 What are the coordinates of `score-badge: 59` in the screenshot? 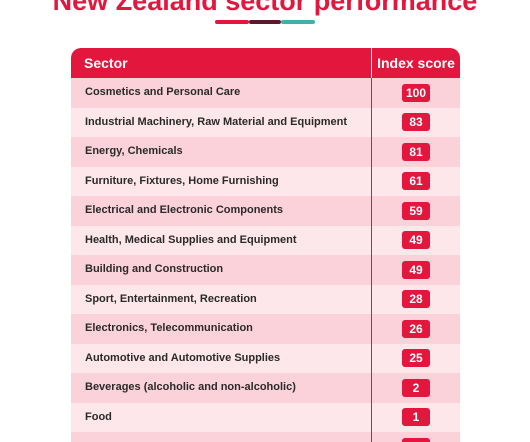 It's located at (416, 210).